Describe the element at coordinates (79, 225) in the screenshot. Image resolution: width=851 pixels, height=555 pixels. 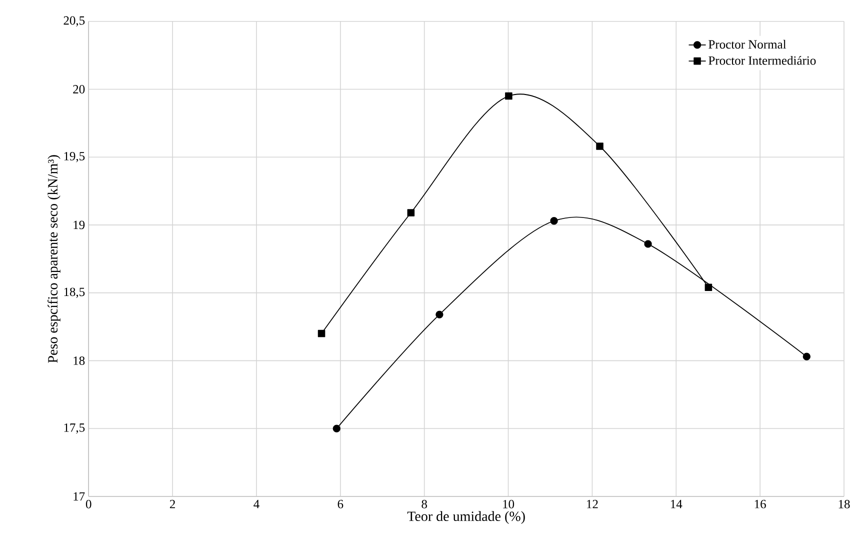
I see `y-tick-label: 19` at that location.